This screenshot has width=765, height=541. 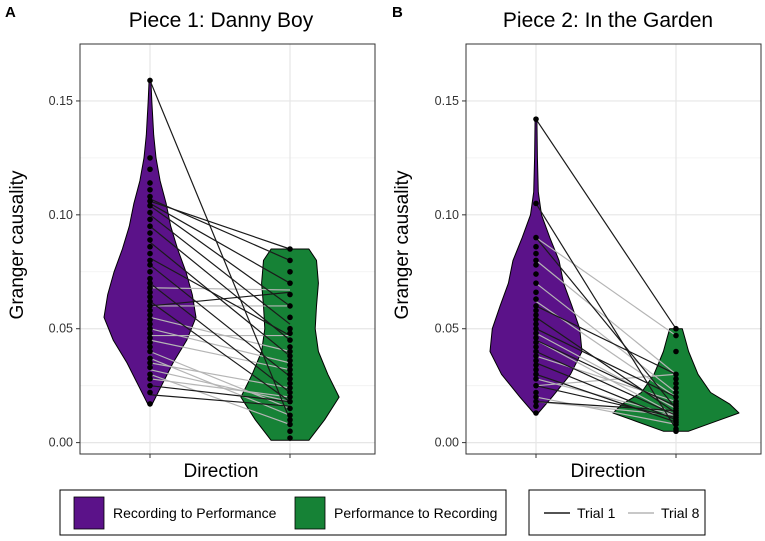 What do you see at coordinates (415, 513) in the screenshot?
I see `legend-label-performance-to-recording: Performance to Recording` at bounding box center [415, 513].